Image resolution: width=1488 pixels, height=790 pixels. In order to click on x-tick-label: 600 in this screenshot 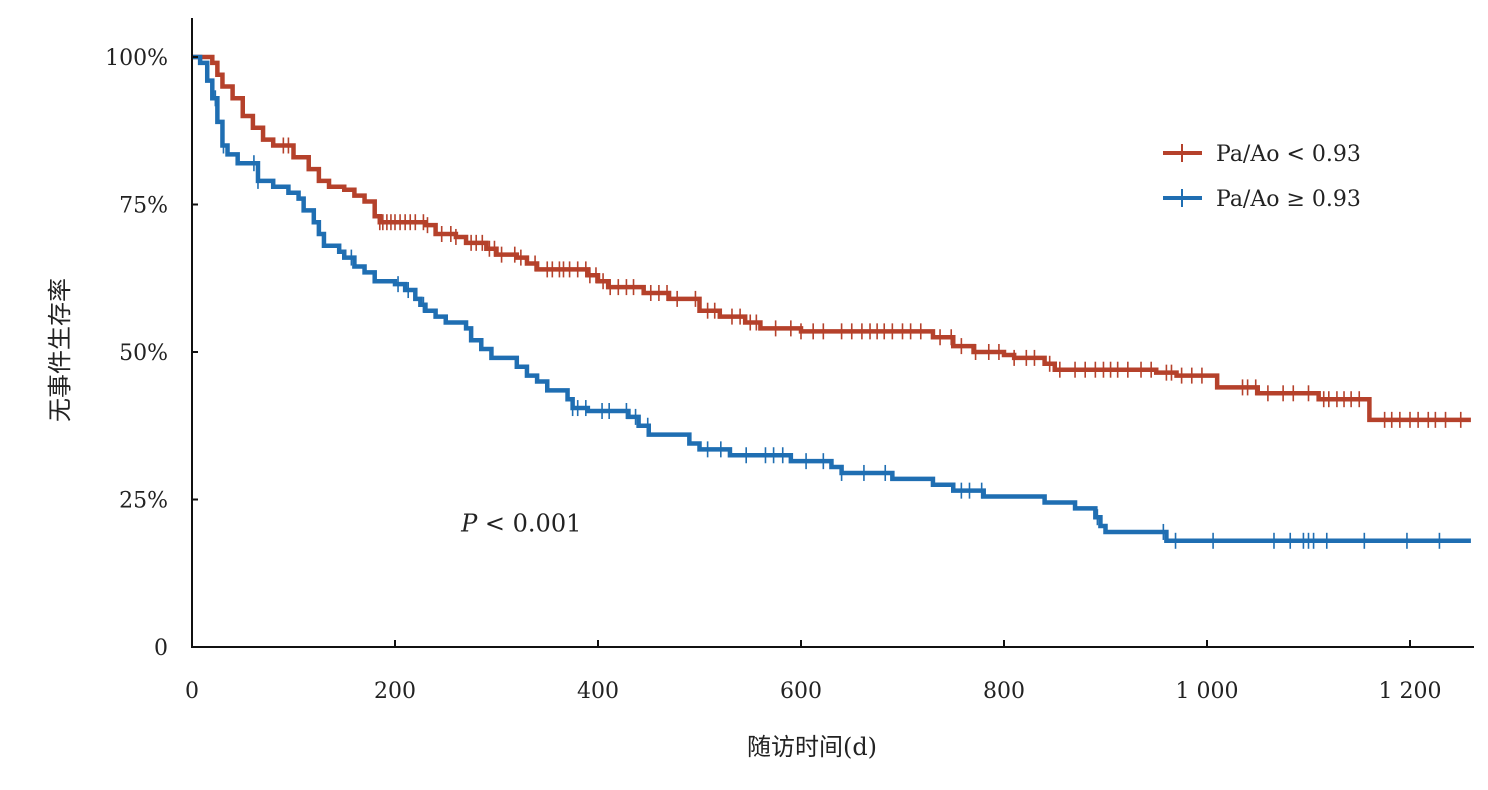, I will do `click(801, 691)`.